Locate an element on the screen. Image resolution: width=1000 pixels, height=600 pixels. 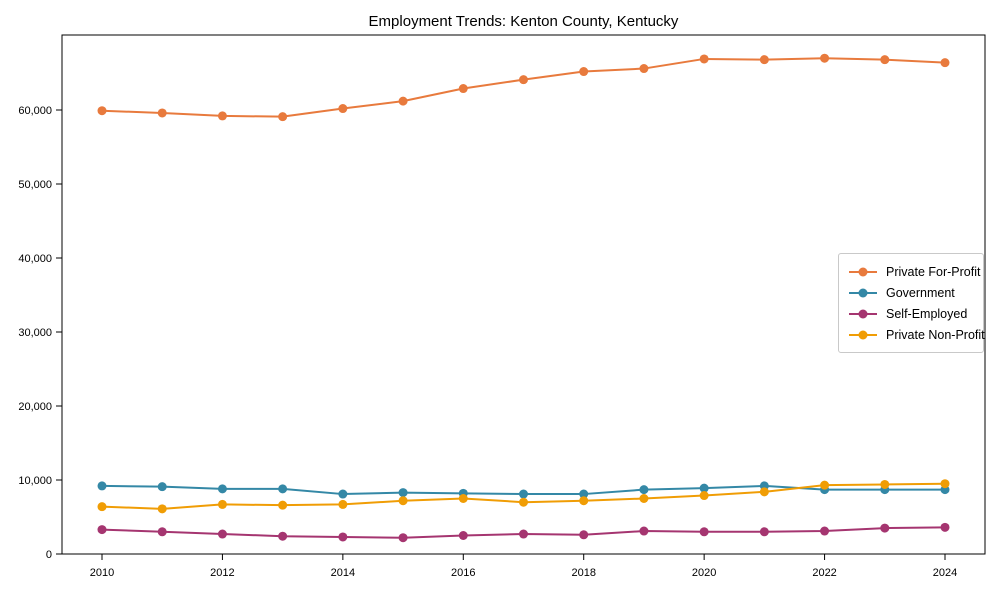
x-axis-tick-label: 2016 is located at coordinates (463, 573).